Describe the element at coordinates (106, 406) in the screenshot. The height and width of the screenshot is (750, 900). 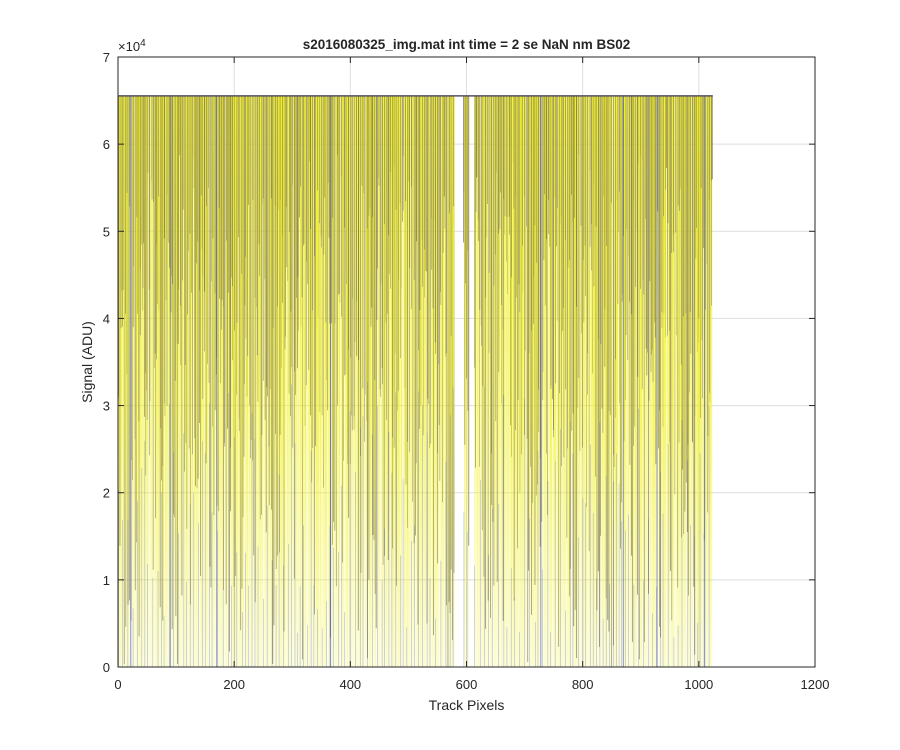
I see `y-tick-label: 3` at that location.